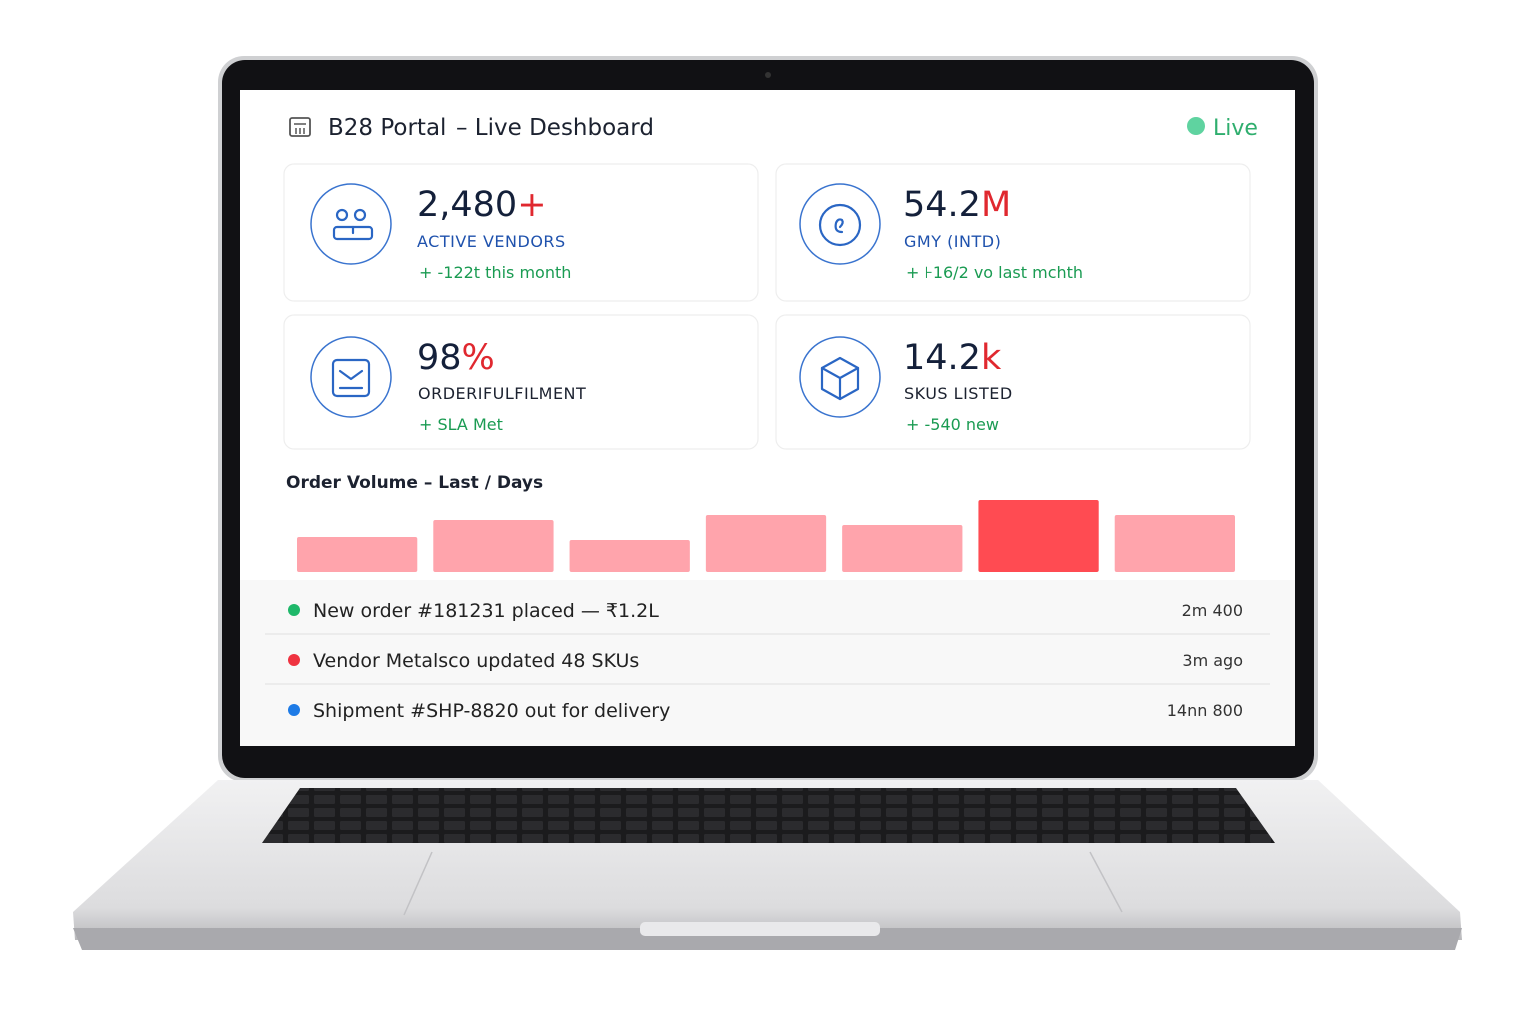 This screenshot has width=1536, height=1024. I want to click on kpi-number: 98, so click(439, 358).